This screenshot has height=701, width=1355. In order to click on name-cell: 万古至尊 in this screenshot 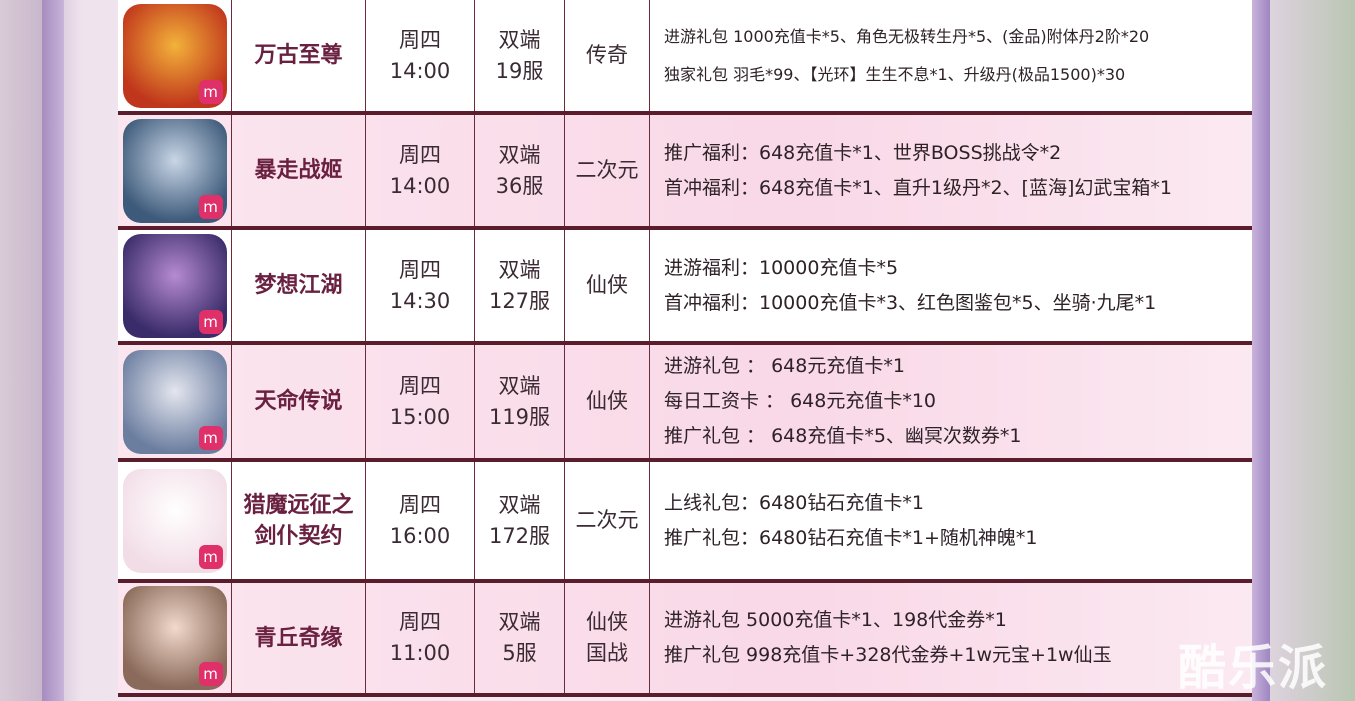, I will do `click(299, 55)`.